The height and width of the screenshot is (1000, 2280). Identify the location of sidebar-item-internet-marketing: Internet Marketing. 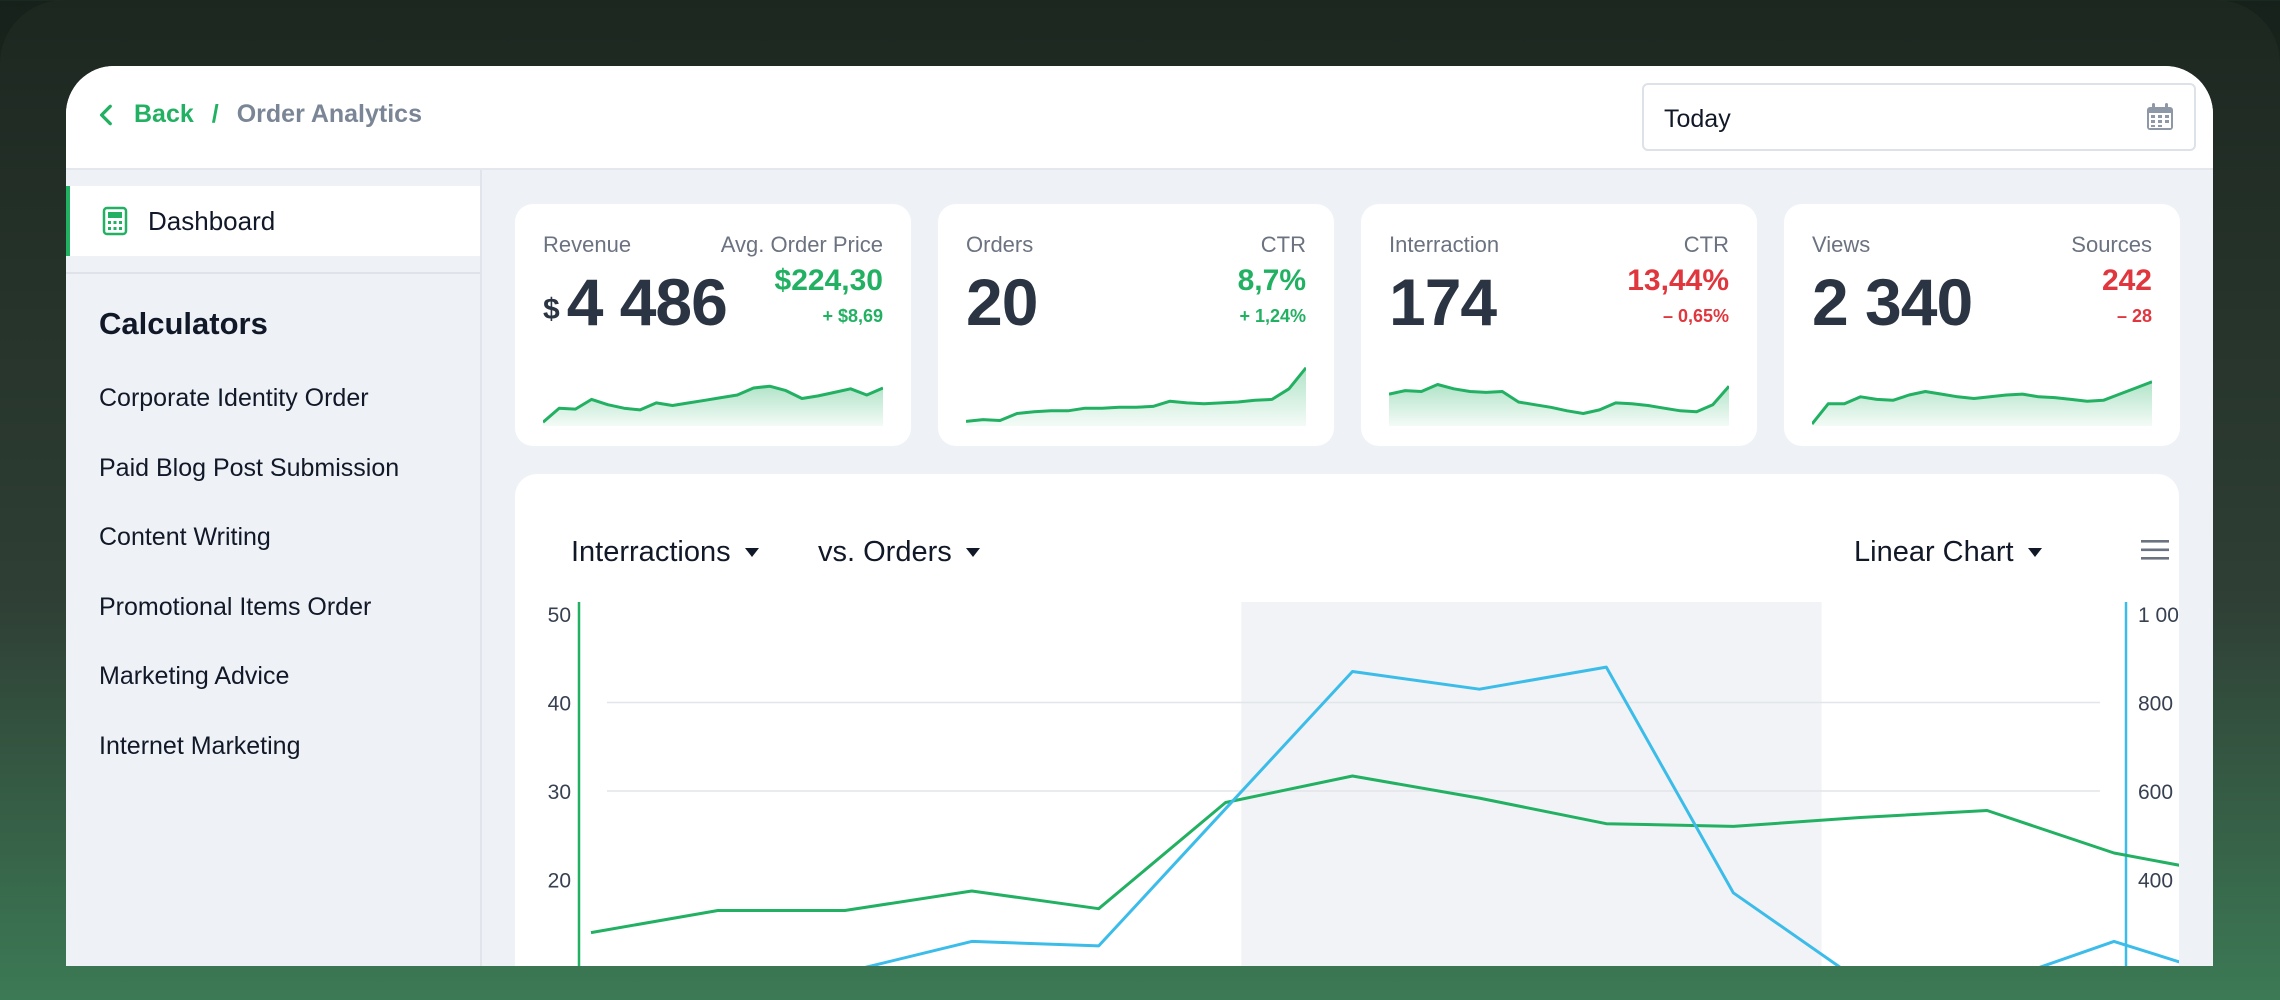
(200, 745).